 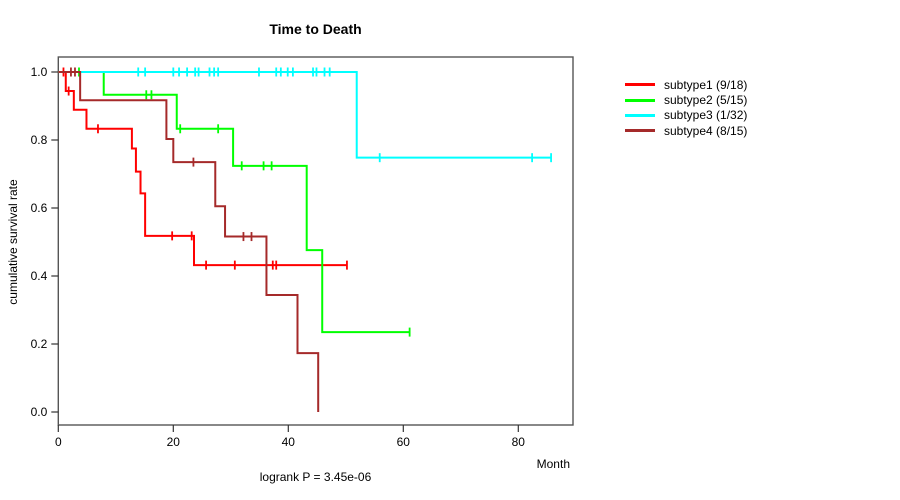 I want to click on legend-item-subtype2: subtype2 (5/15), so click(x=686, y=99).